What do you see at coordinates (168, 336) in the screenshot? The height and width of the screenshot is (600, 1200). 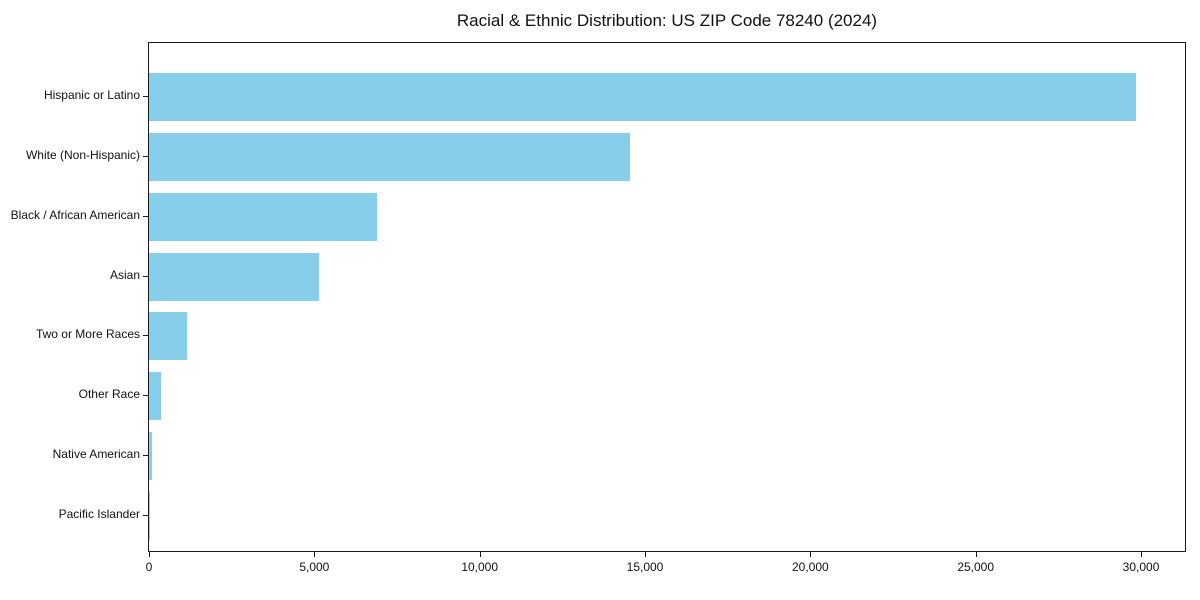 I see `bar-two-or-more-races` at bounding box center [168, 336].